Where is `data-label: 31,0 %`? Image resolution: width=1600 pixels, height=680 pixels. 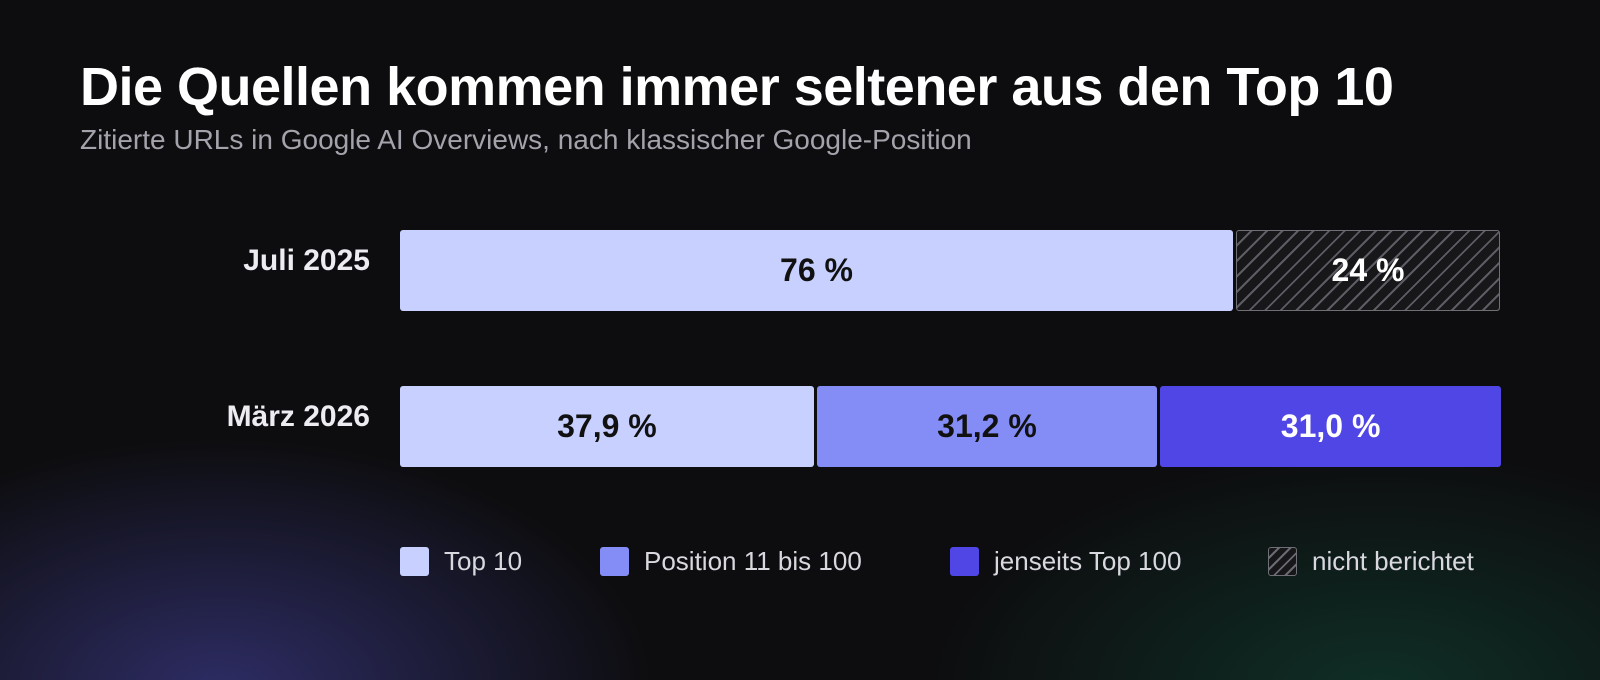
data-label: 31,0 % is located at coordinates (1330, 426).